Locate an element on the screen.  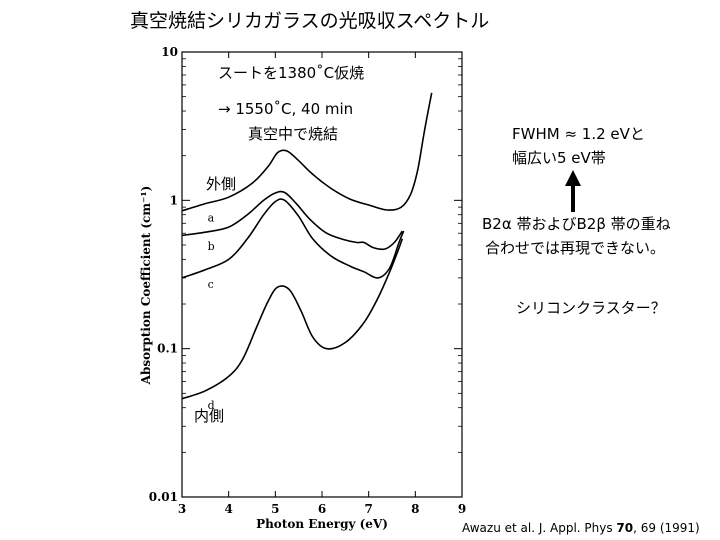
x-tick-label: 7 is located at coordinates (368, 509).